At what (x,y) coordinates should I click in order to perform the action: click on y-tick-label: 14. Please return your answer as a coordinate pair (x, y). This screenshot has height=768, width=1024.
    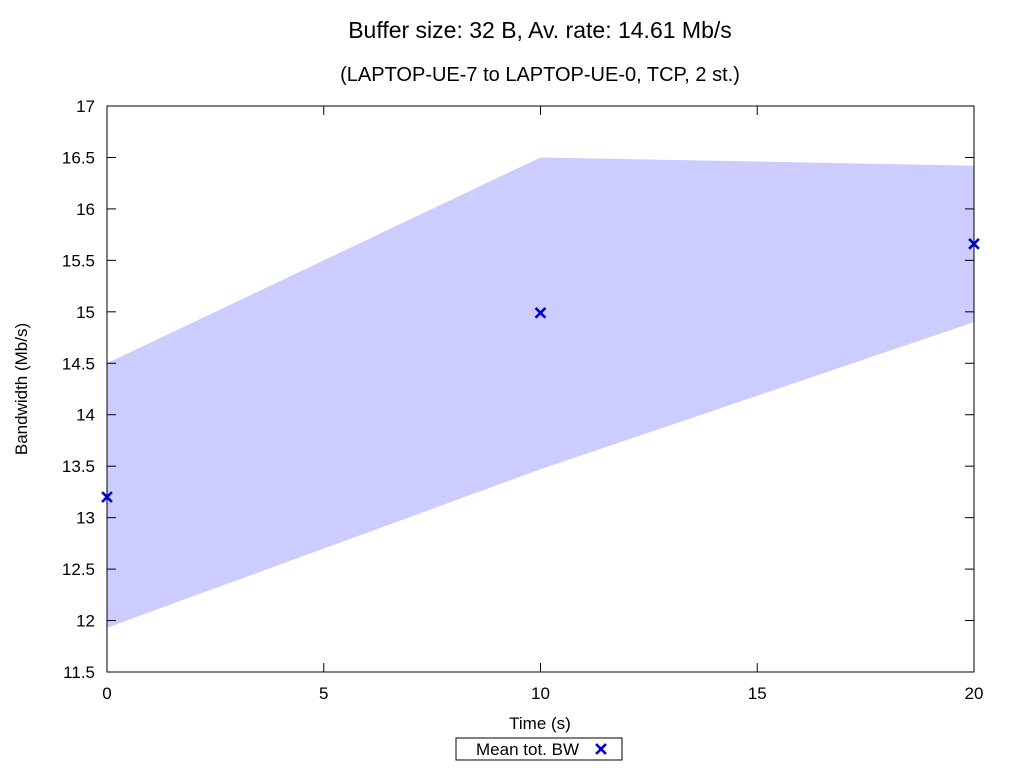
    Looking at the image, I should click on (85, 415).